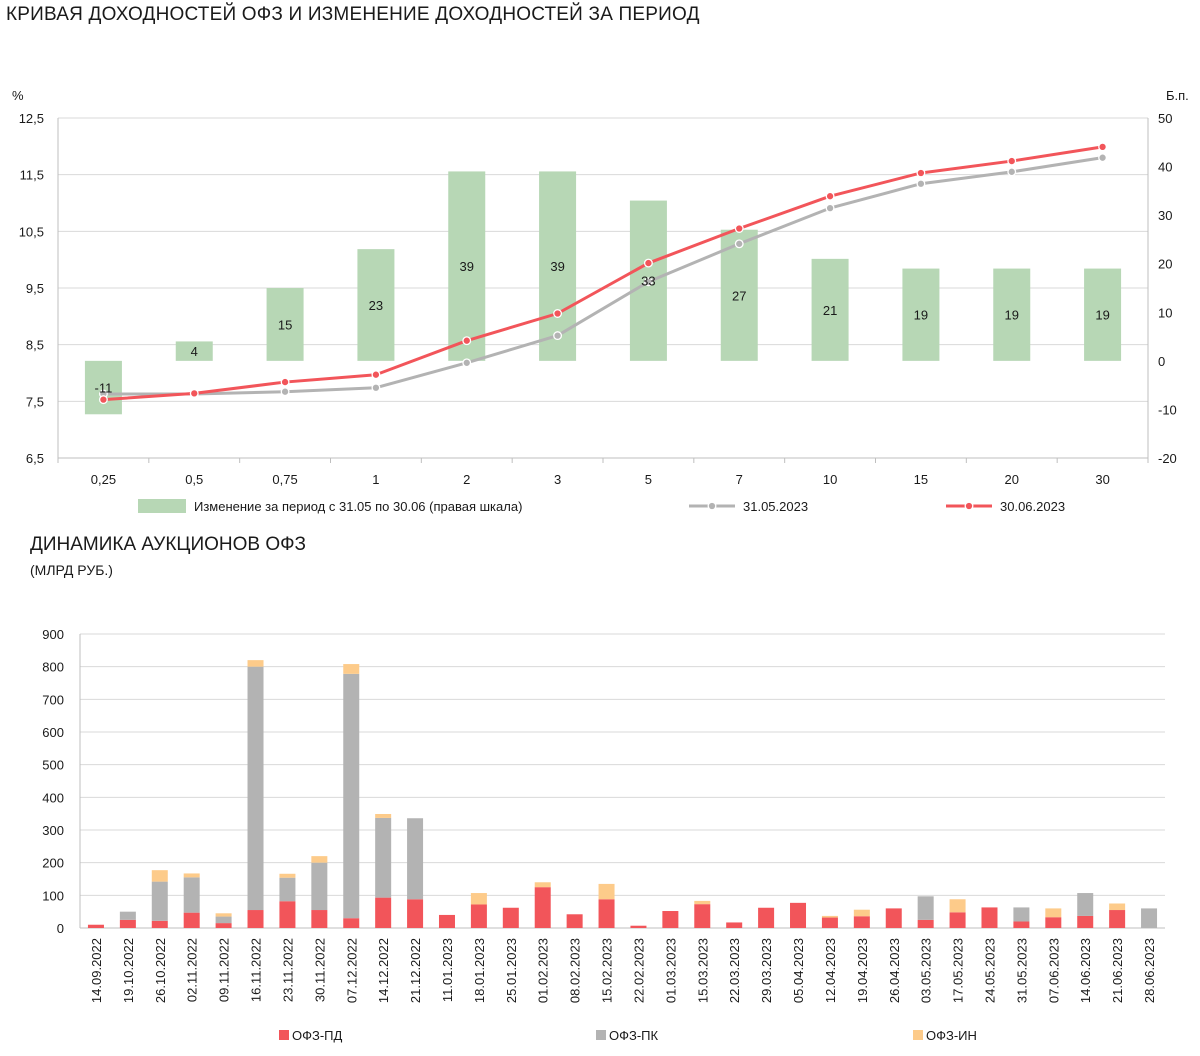 The height and width of the screenshot is (1056, 1200). I want to click on auction-x-tick-label: 24.05.2023, so click(989, 970).